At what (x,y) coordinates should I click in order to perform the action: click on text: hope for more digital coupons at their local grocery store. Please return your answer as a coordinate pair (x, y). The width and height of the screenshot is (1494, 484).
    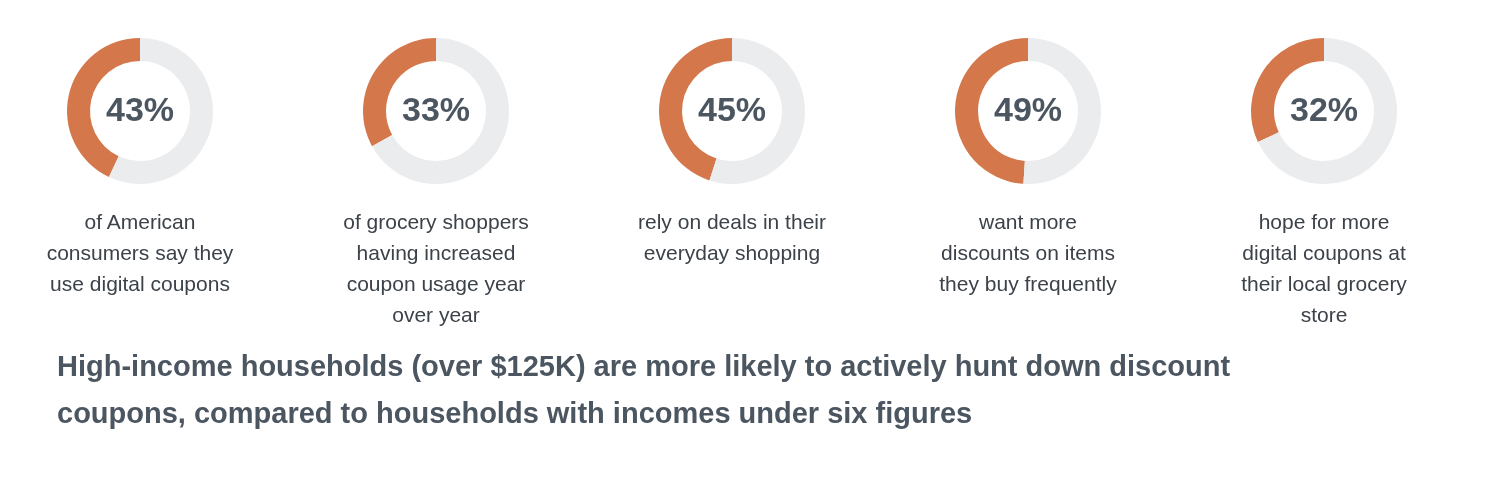
    Looking at the image, I should click on (1324, 268).